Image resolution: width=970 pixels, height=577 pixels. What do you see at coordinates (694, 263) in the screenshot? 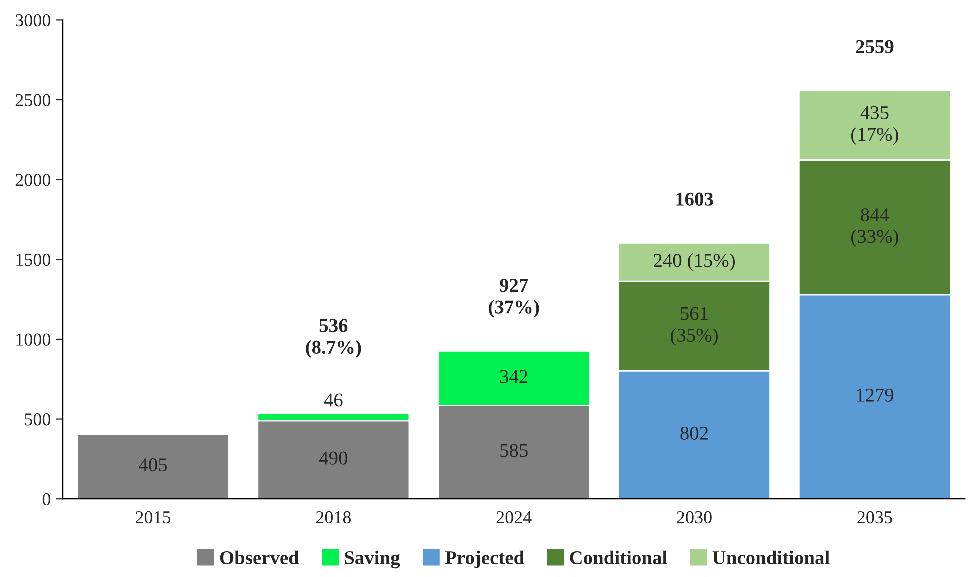
I see `data-label: 240 (15%)` at bounding box center [694, 263].